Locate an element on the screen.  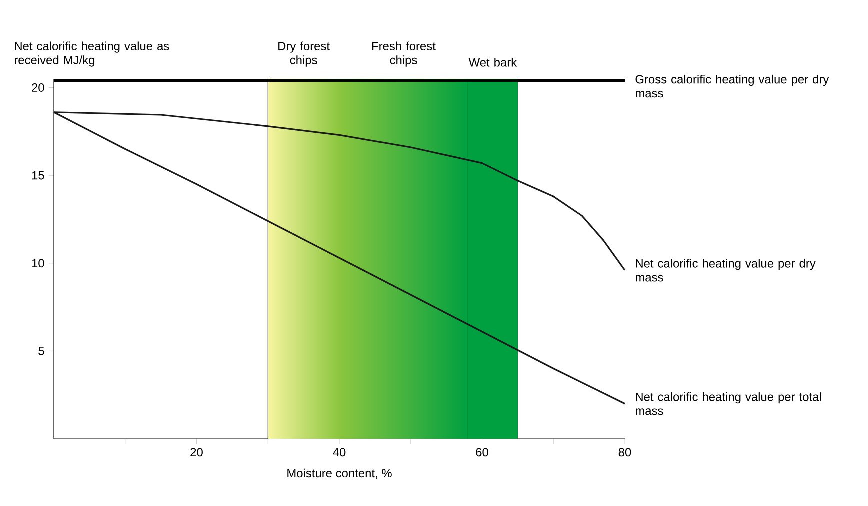
ref-line-label: Gross calorific heating value per dry mass is located at coordinates (733, 86).